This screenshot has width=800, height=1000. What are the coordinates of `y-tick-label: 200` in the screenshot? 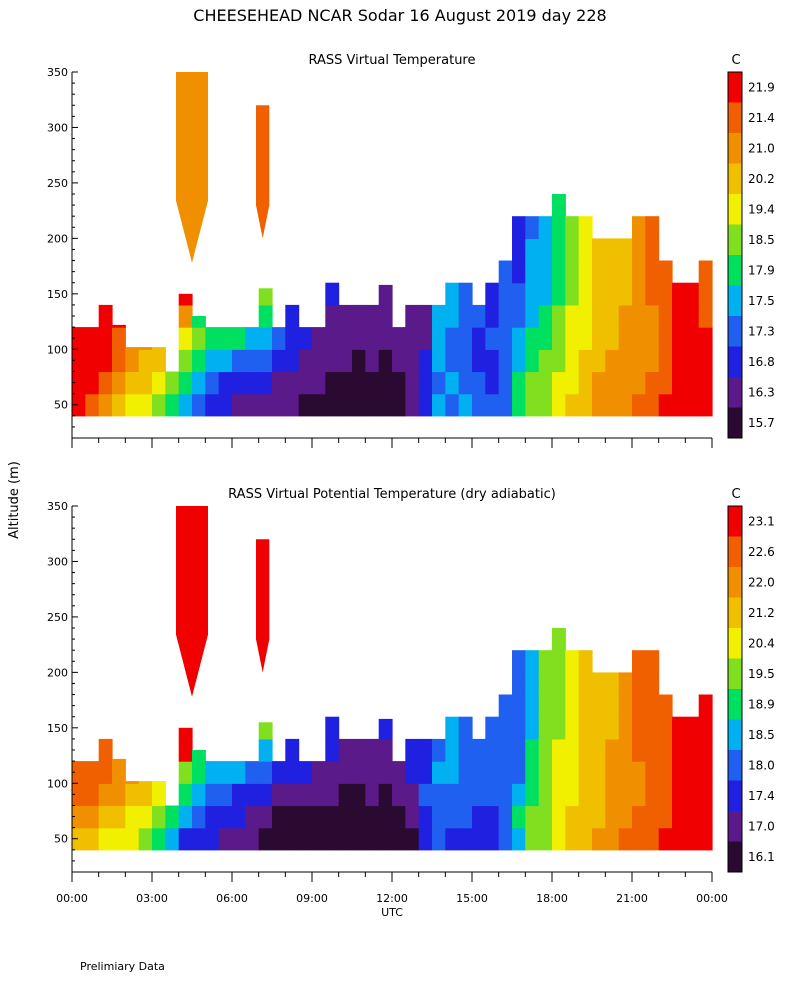 It's located at (57, 672).